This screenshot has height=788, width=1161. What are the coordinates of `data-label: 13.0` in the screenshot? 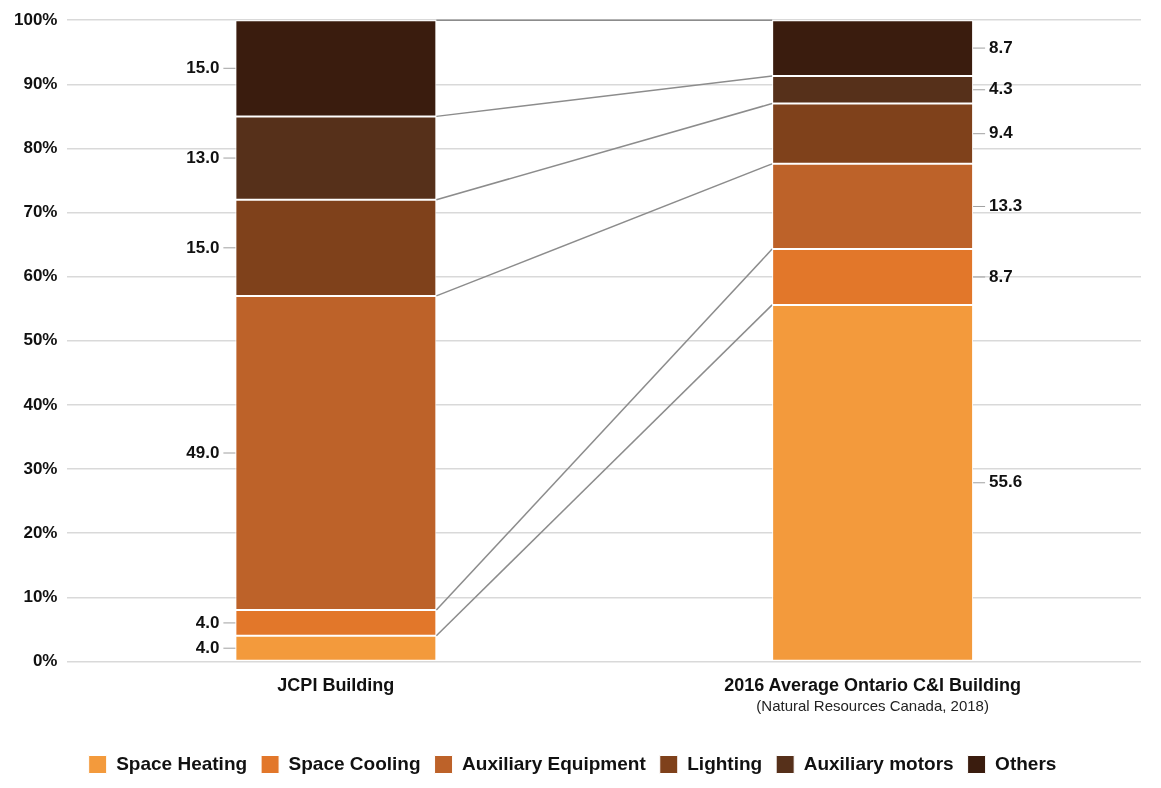 It's located at (203, 157).